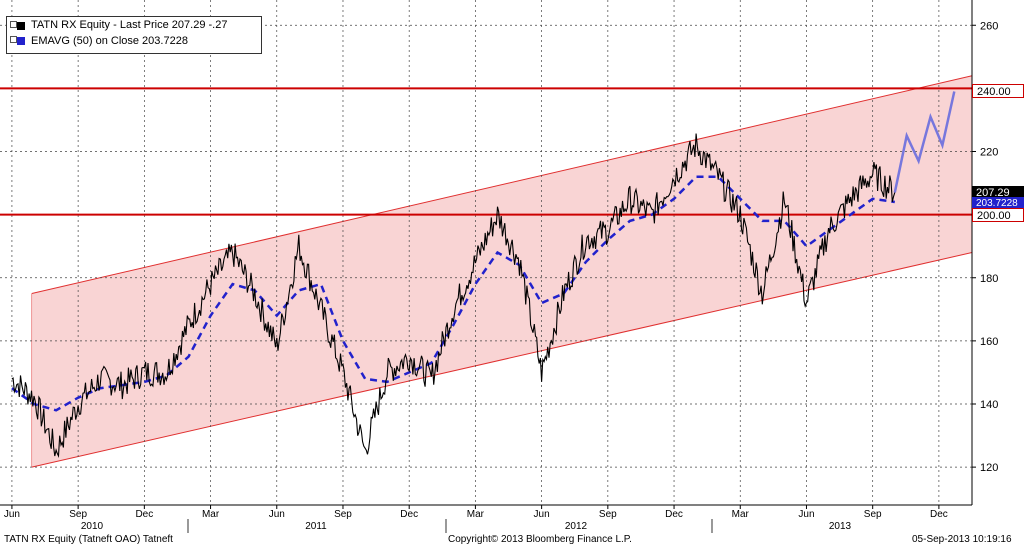 Image resolution: width=1024 pixels, height=547 pixels. Describe the element at coordinates (873, 514) in the screenshot. I see `x-tick-label-13: Sep` at that location.